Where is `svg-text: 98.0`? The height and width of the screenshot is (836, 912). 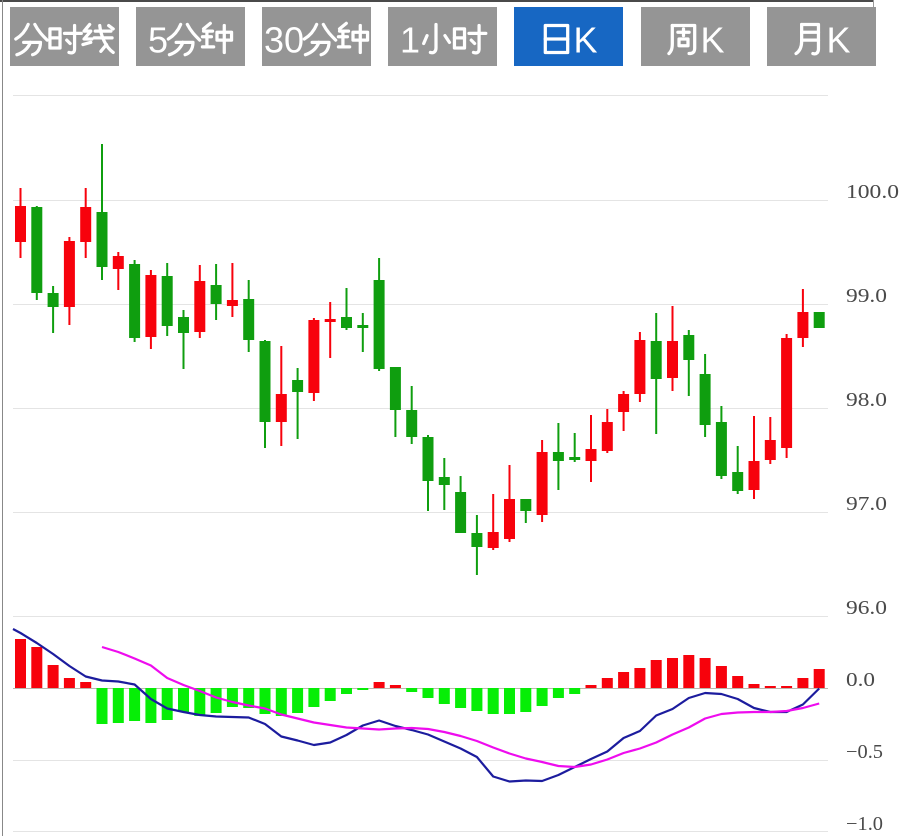
svg-text: 98.0 is located at coordinates (866, 400).